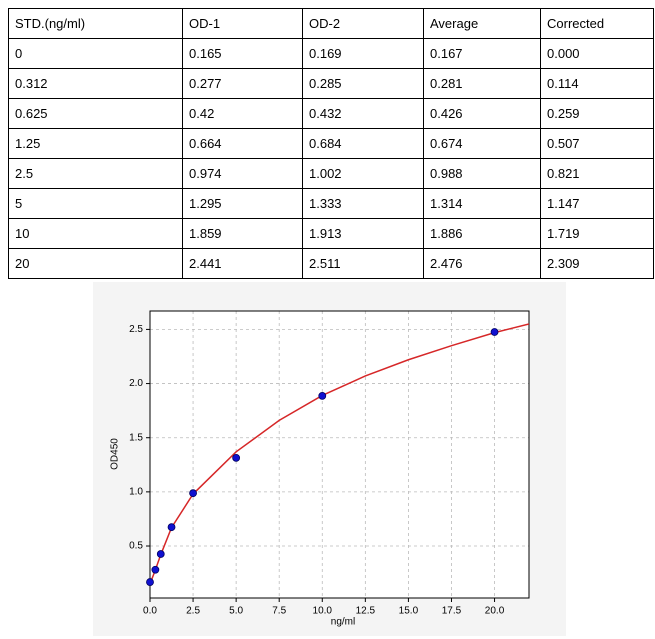 The width and height of the screenshot is (655, 639). What do you see at coordinates (597, 53) in the screenshot?
I see `table-cell: 0.000` at bounding box center [597, 53].